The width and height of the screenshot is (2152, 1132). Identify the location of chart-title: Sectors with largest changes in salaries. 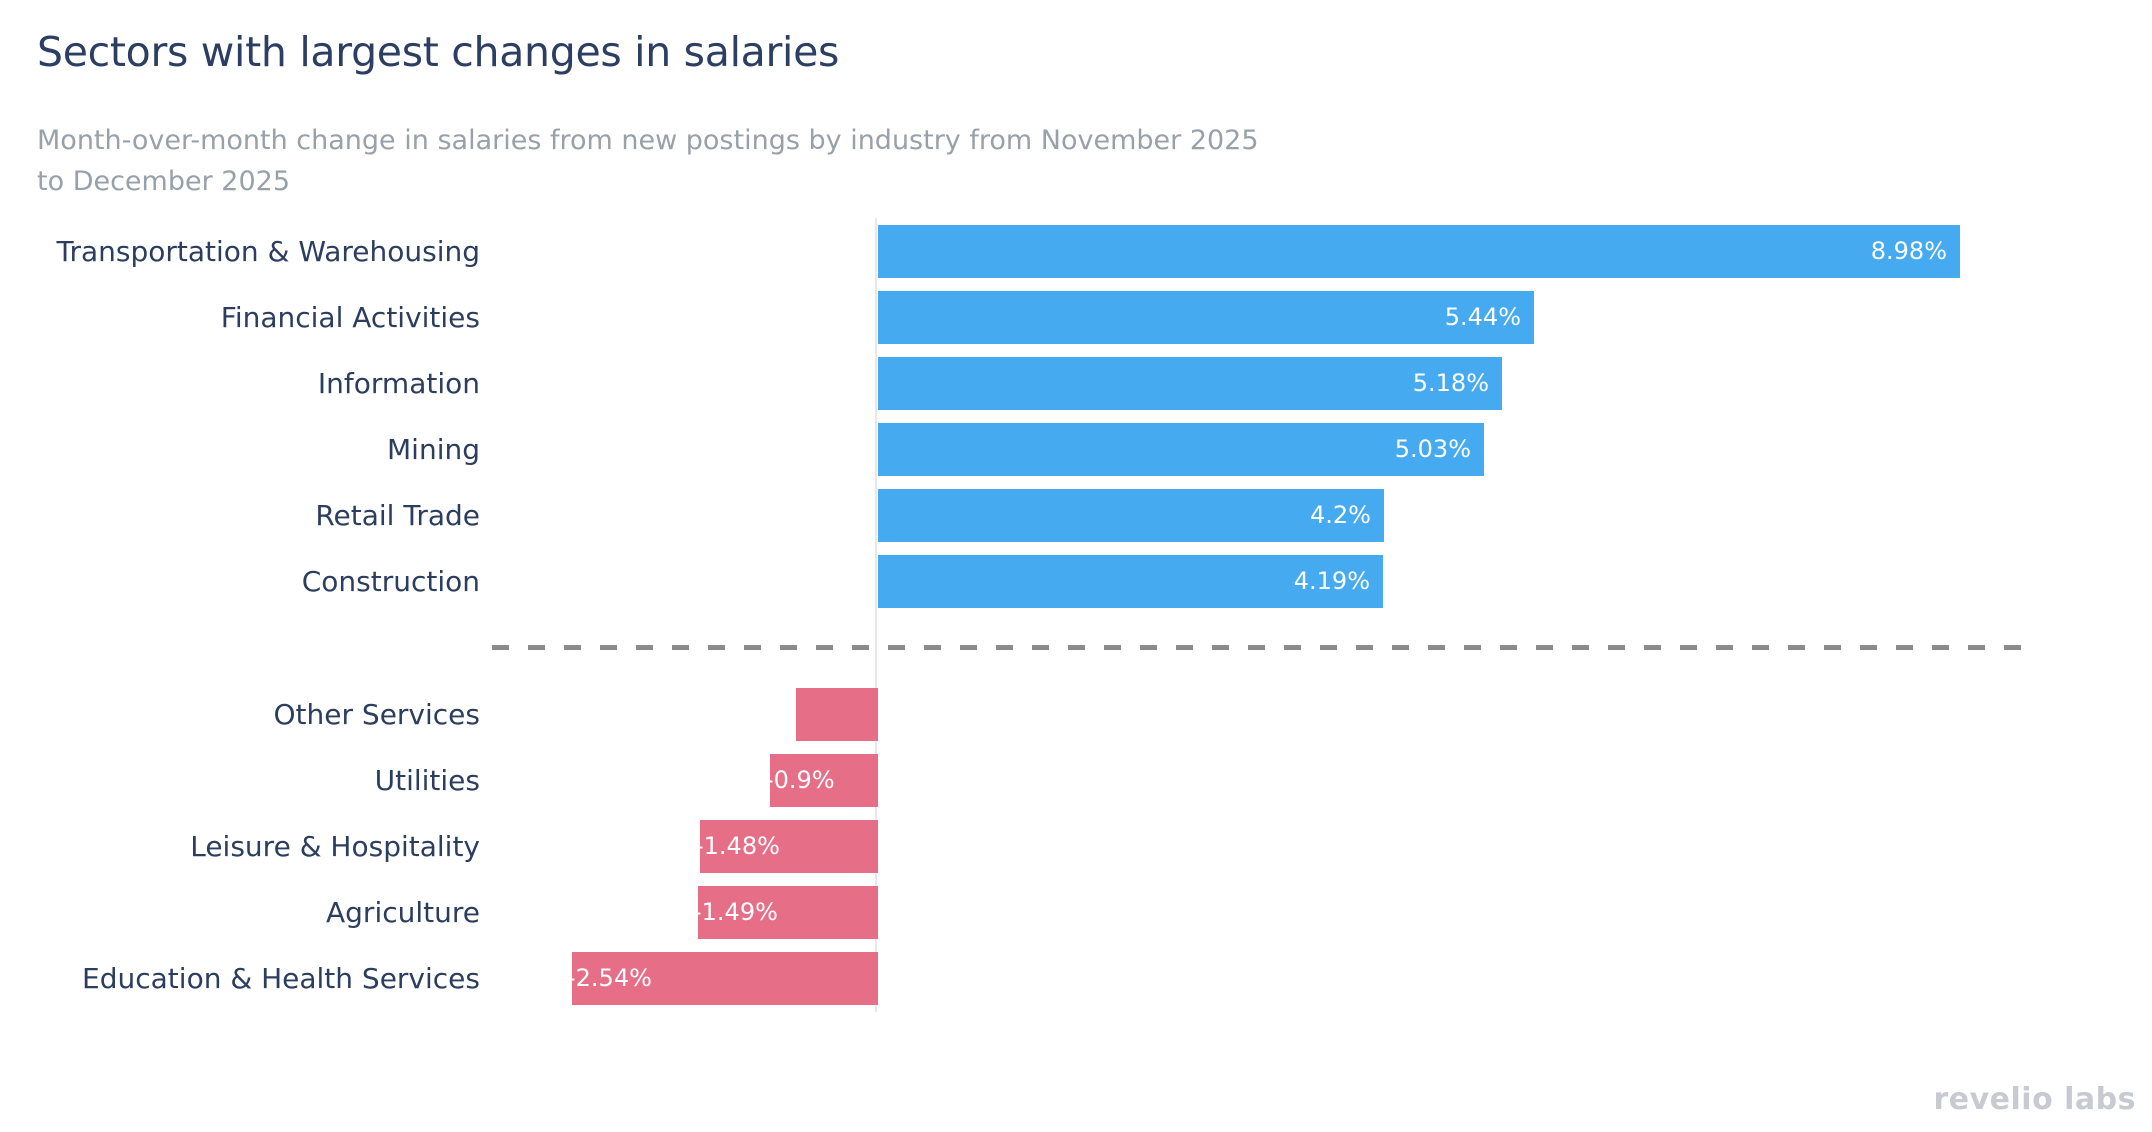
(438, 52).